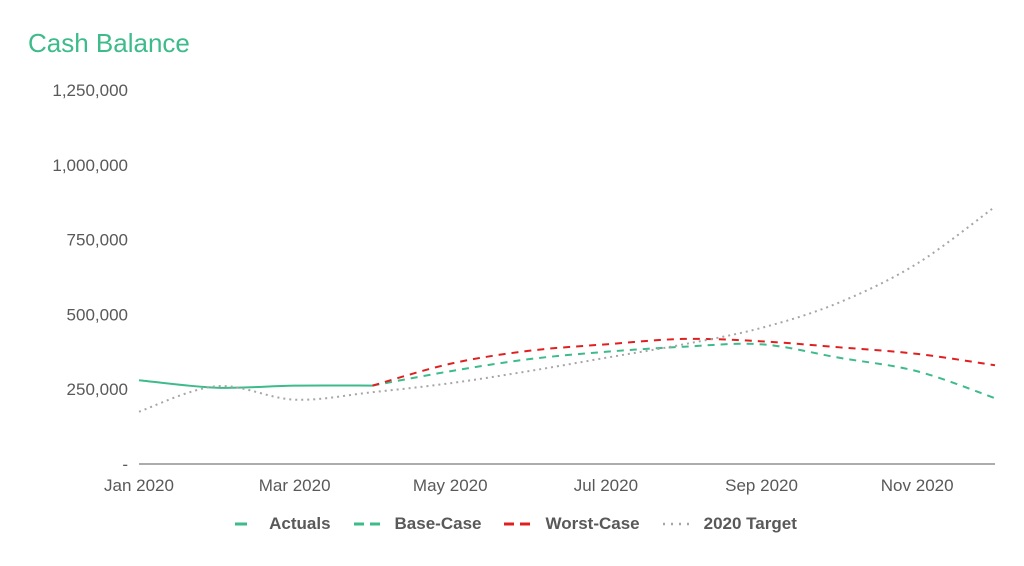  What do you see at coordinates (90, 277) in the screenshot?
I see `y-axis-ticks: - 250,000 500,000 750,000 1,000,000 1,250,000` at bounding box center [90, 277].